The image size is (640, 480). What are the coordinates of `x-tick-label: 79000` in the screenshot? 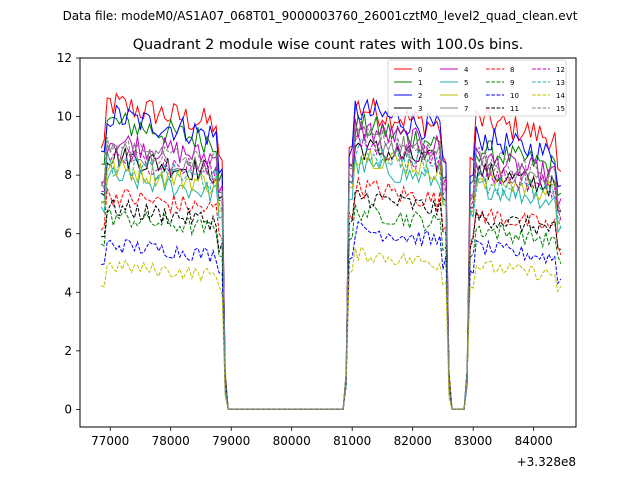 It's located at (231, 441).